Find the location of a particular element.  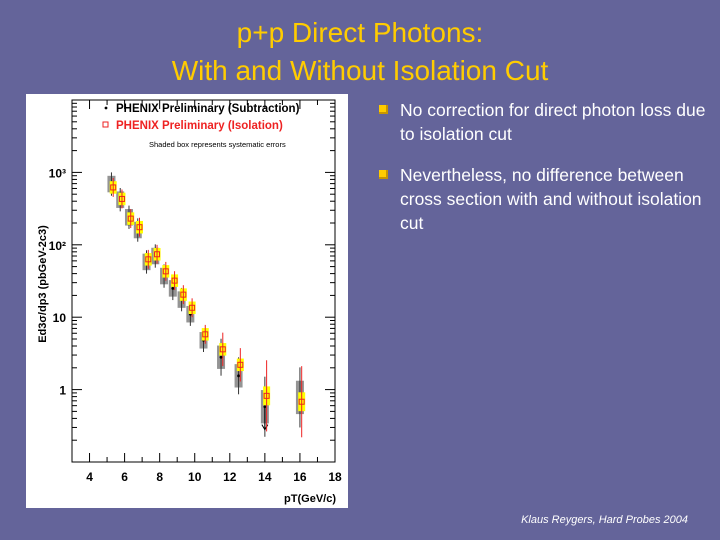

x-tick-label: 4 is located at coordinates (89, 477).